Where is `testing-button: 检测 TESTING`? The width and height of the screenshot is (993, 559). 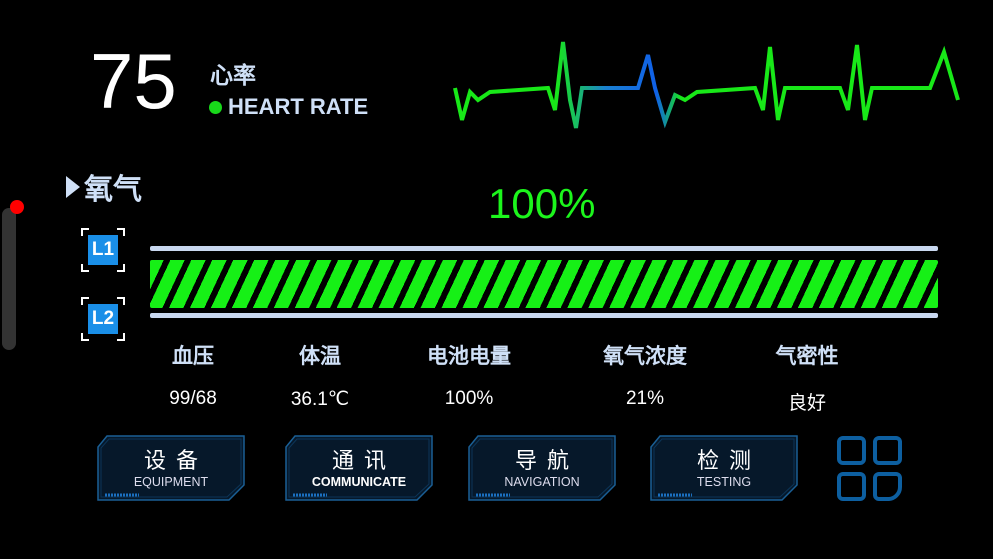 testing-button: 检测 TESTING is located at coordinates (724, 468).